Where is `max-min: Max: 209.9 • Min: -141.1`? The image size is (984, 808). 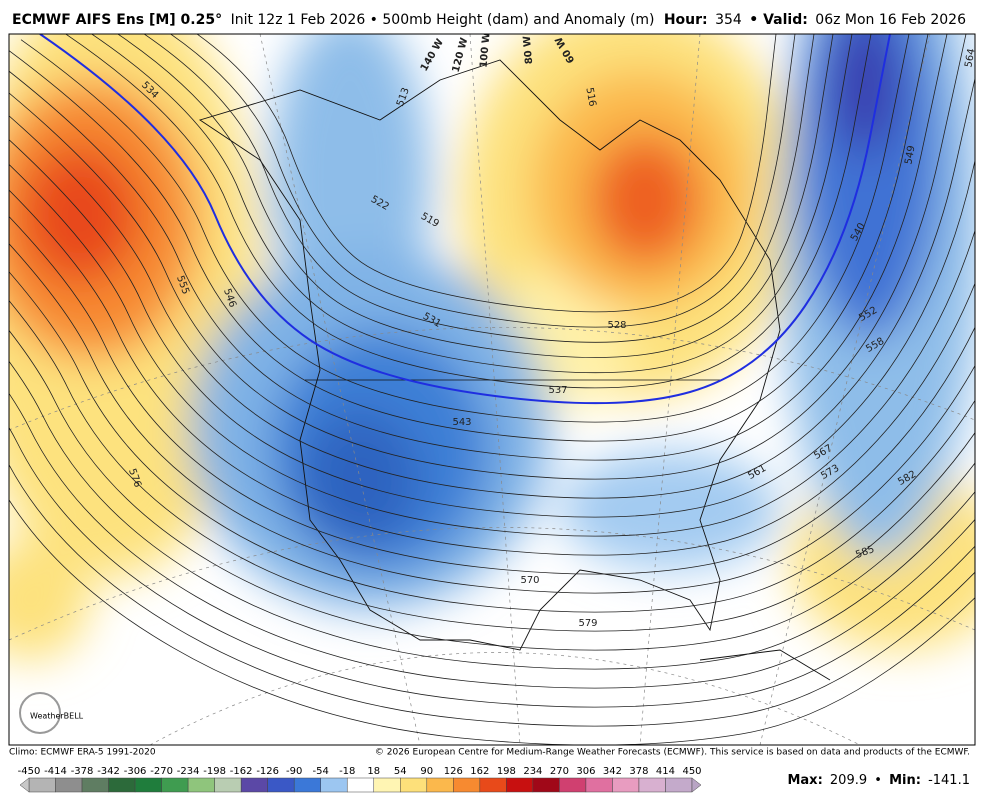 max-min: Max: 209.9 • Min: -141.1 is located at coordinates (878, 780).